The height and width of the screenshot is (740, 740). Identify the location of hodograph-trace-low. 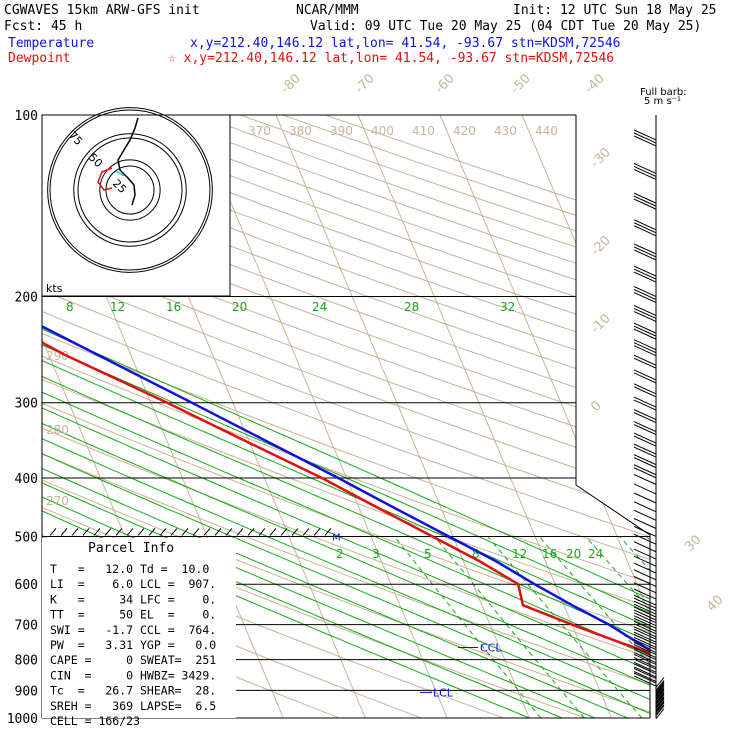
(105, 179).